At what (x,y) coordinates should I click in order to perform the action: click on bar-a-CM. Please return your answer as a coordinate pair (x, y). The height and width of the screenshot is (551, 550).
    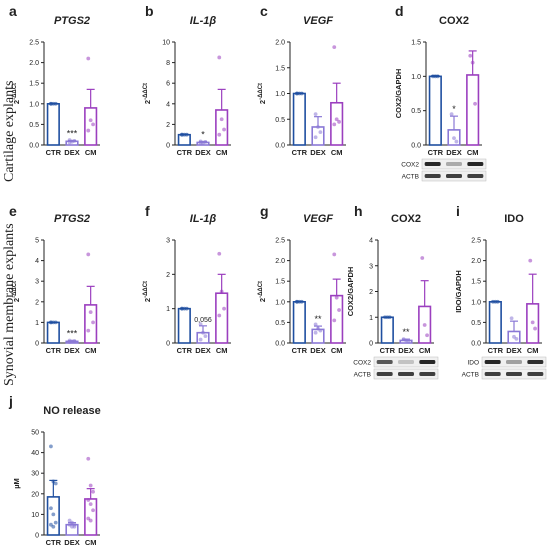
    Looking at the image, I should click on (91, 126).